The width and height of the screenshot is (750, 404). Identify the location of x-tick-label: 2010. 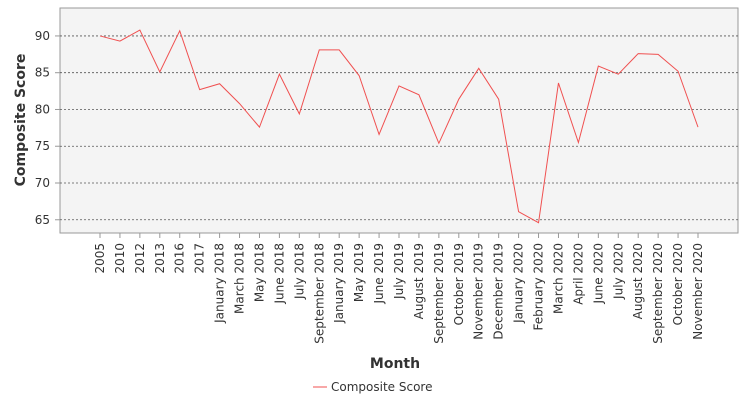
(120, 258).